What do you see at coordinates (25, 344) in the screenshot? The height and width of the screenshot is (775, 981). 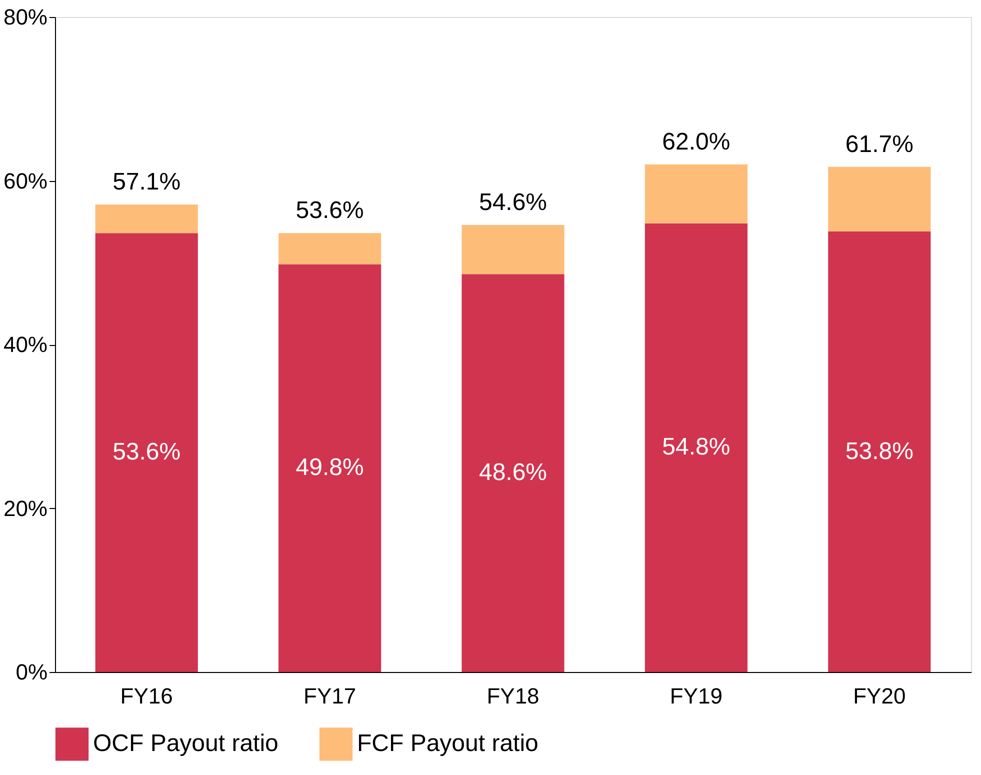 I see `y-tick-label: 40%` at bounding box center [25, 344].